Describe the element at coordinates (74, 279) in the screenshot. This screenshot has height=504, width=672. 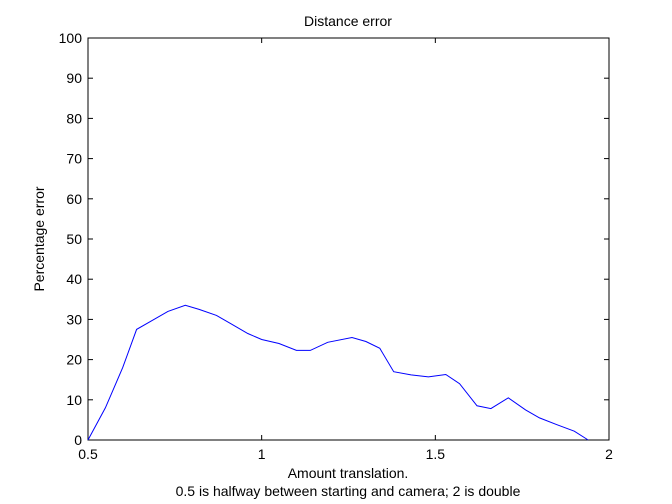
I see `y-tick-label: 40` at that location.